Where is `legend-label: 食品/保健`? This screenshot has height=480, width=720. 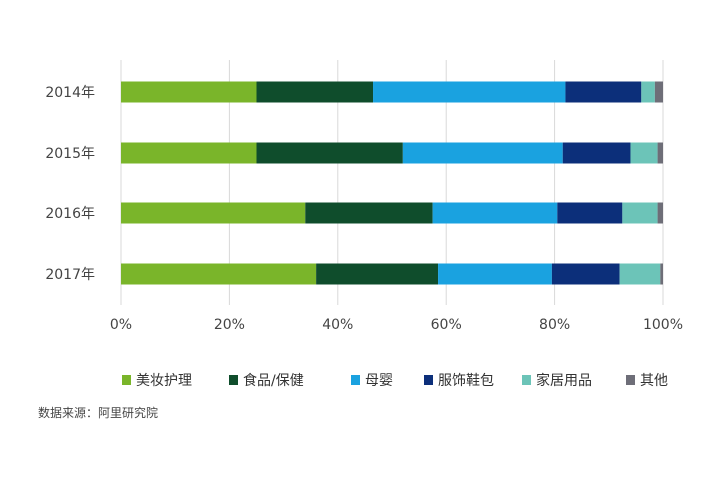 legend-label: 食品/保健 is located at coordinates (273, 380).